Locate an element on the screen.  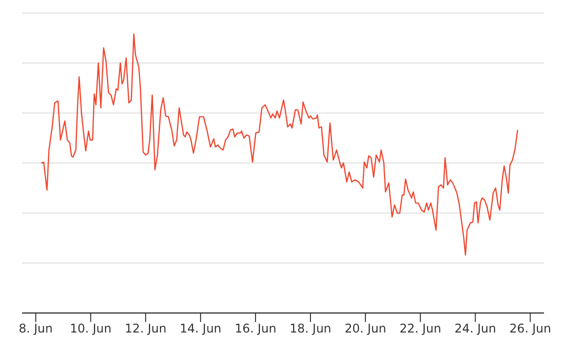
x-tick-label: 18. Jun is located at coordinates (311, 329).